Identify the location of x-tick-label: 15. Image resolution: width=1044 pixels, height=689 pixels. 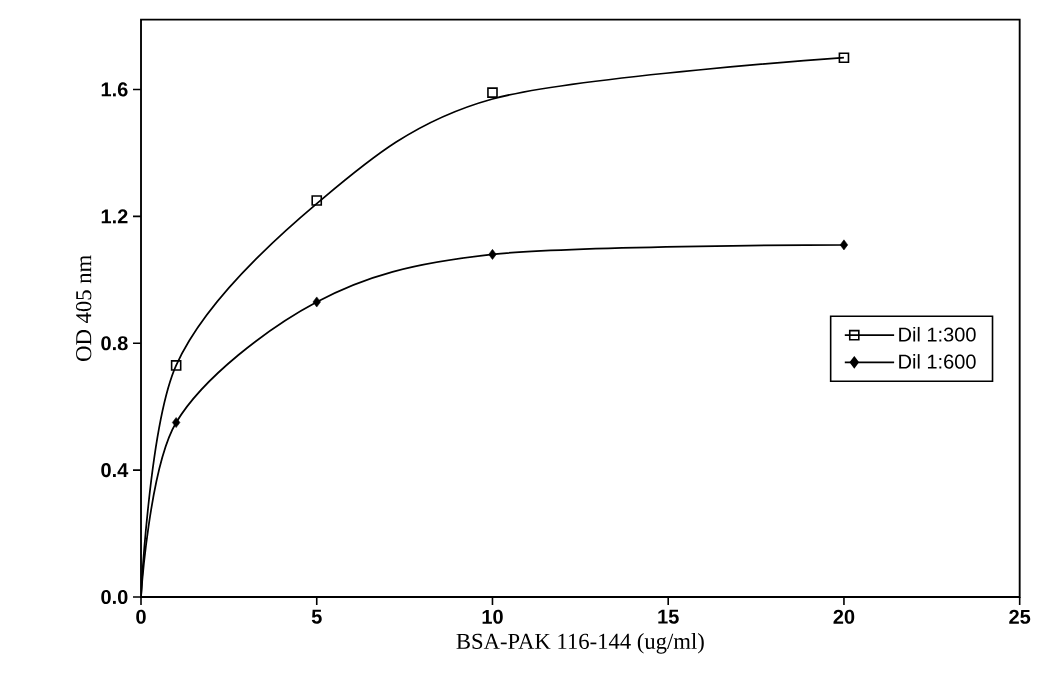
(668, 616).